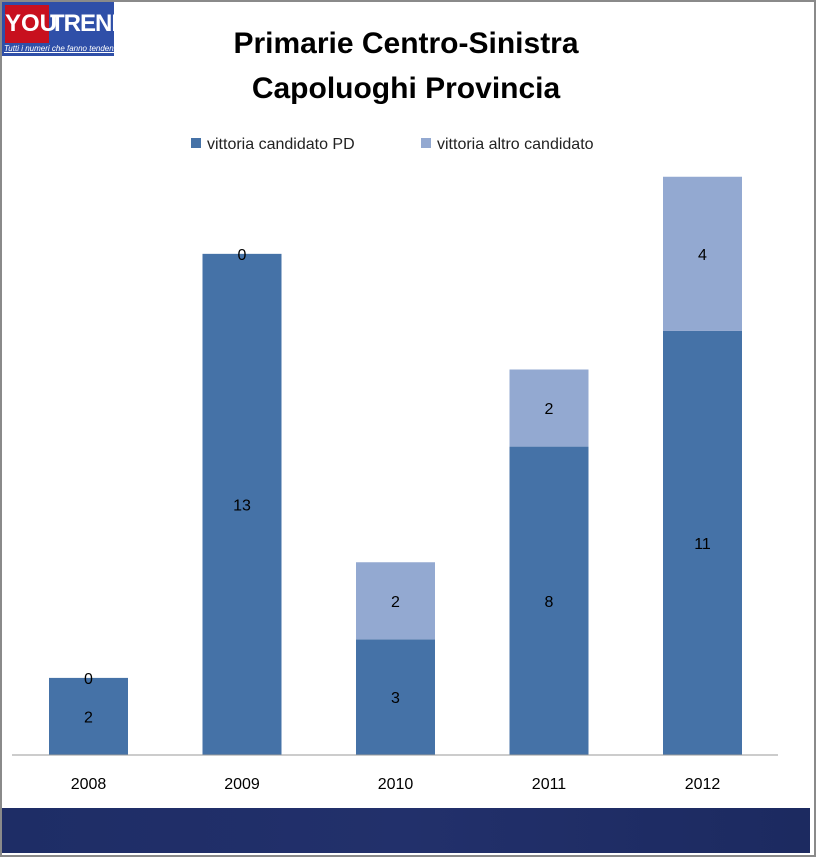 This screenshot has width=816, height=857. I want to click on bar-2011-series1, so click(549, 408).